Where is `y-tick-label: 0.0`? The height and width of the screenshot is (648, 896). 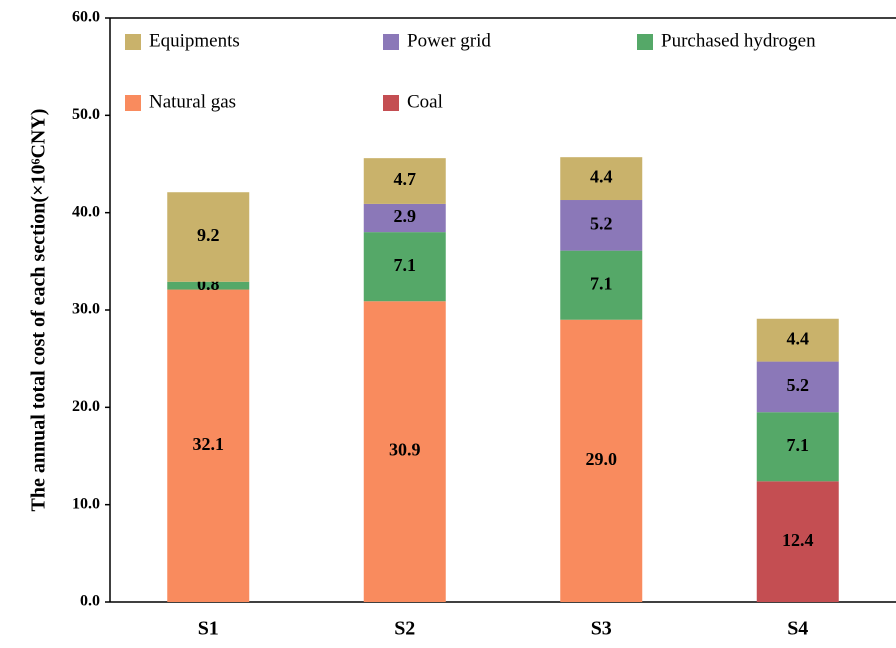
y-tick-label: 0.0 is located at coordinates (90, 601).